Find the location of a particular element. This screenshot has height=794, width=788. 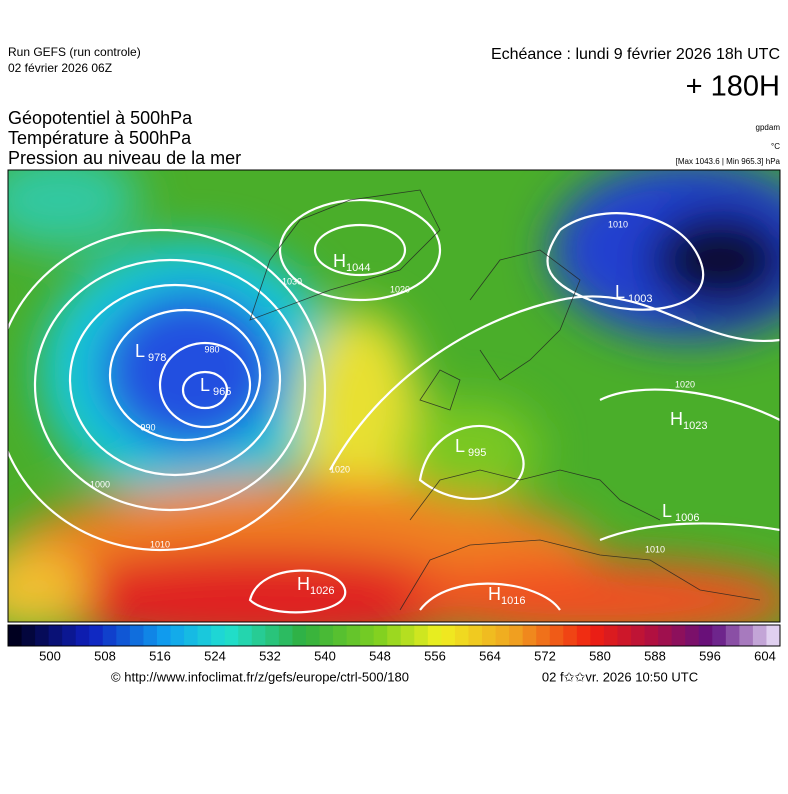

system-value: 965 is located at coordinates (222, 392).